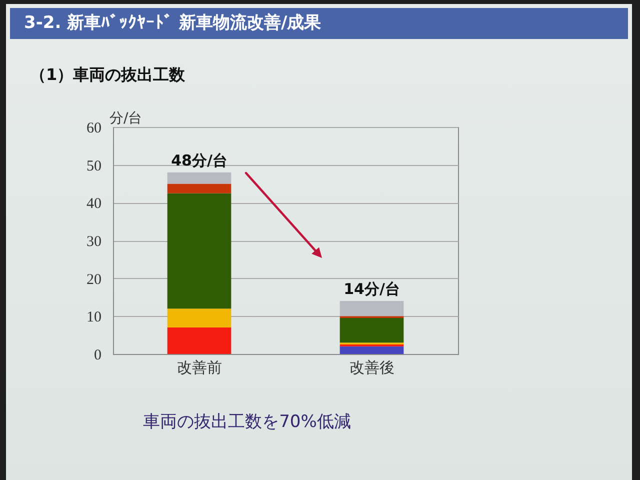 This screenshot has width=640, height=480. Describe the element at coordinates (372, 289) in the screenshot. I see `total-label: 14分/台` at that location.